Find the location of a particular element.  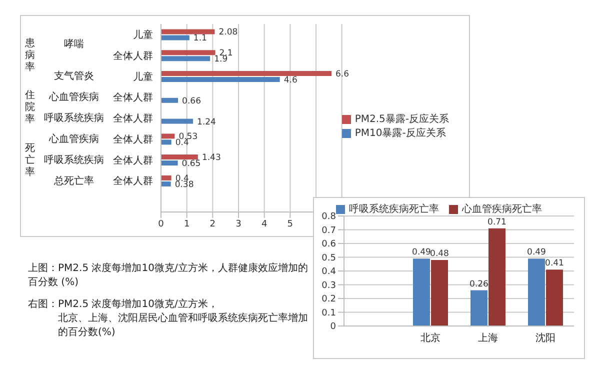

text: 支气管炎 is located at coordinates (74, 76).